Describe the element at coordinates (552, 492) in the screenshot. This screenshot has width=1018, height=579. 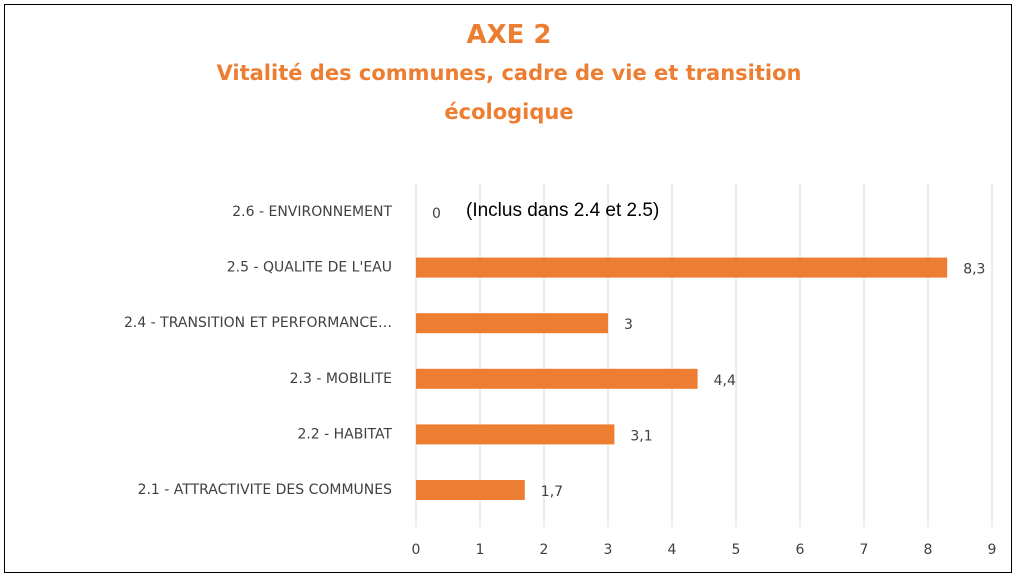
I see `value-label: 1,7` at that location.